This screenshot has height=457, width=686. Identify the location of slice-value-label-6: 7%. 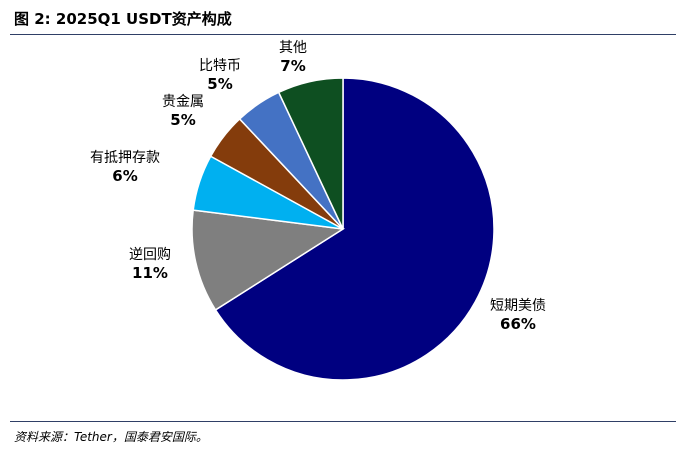
(292, 66).